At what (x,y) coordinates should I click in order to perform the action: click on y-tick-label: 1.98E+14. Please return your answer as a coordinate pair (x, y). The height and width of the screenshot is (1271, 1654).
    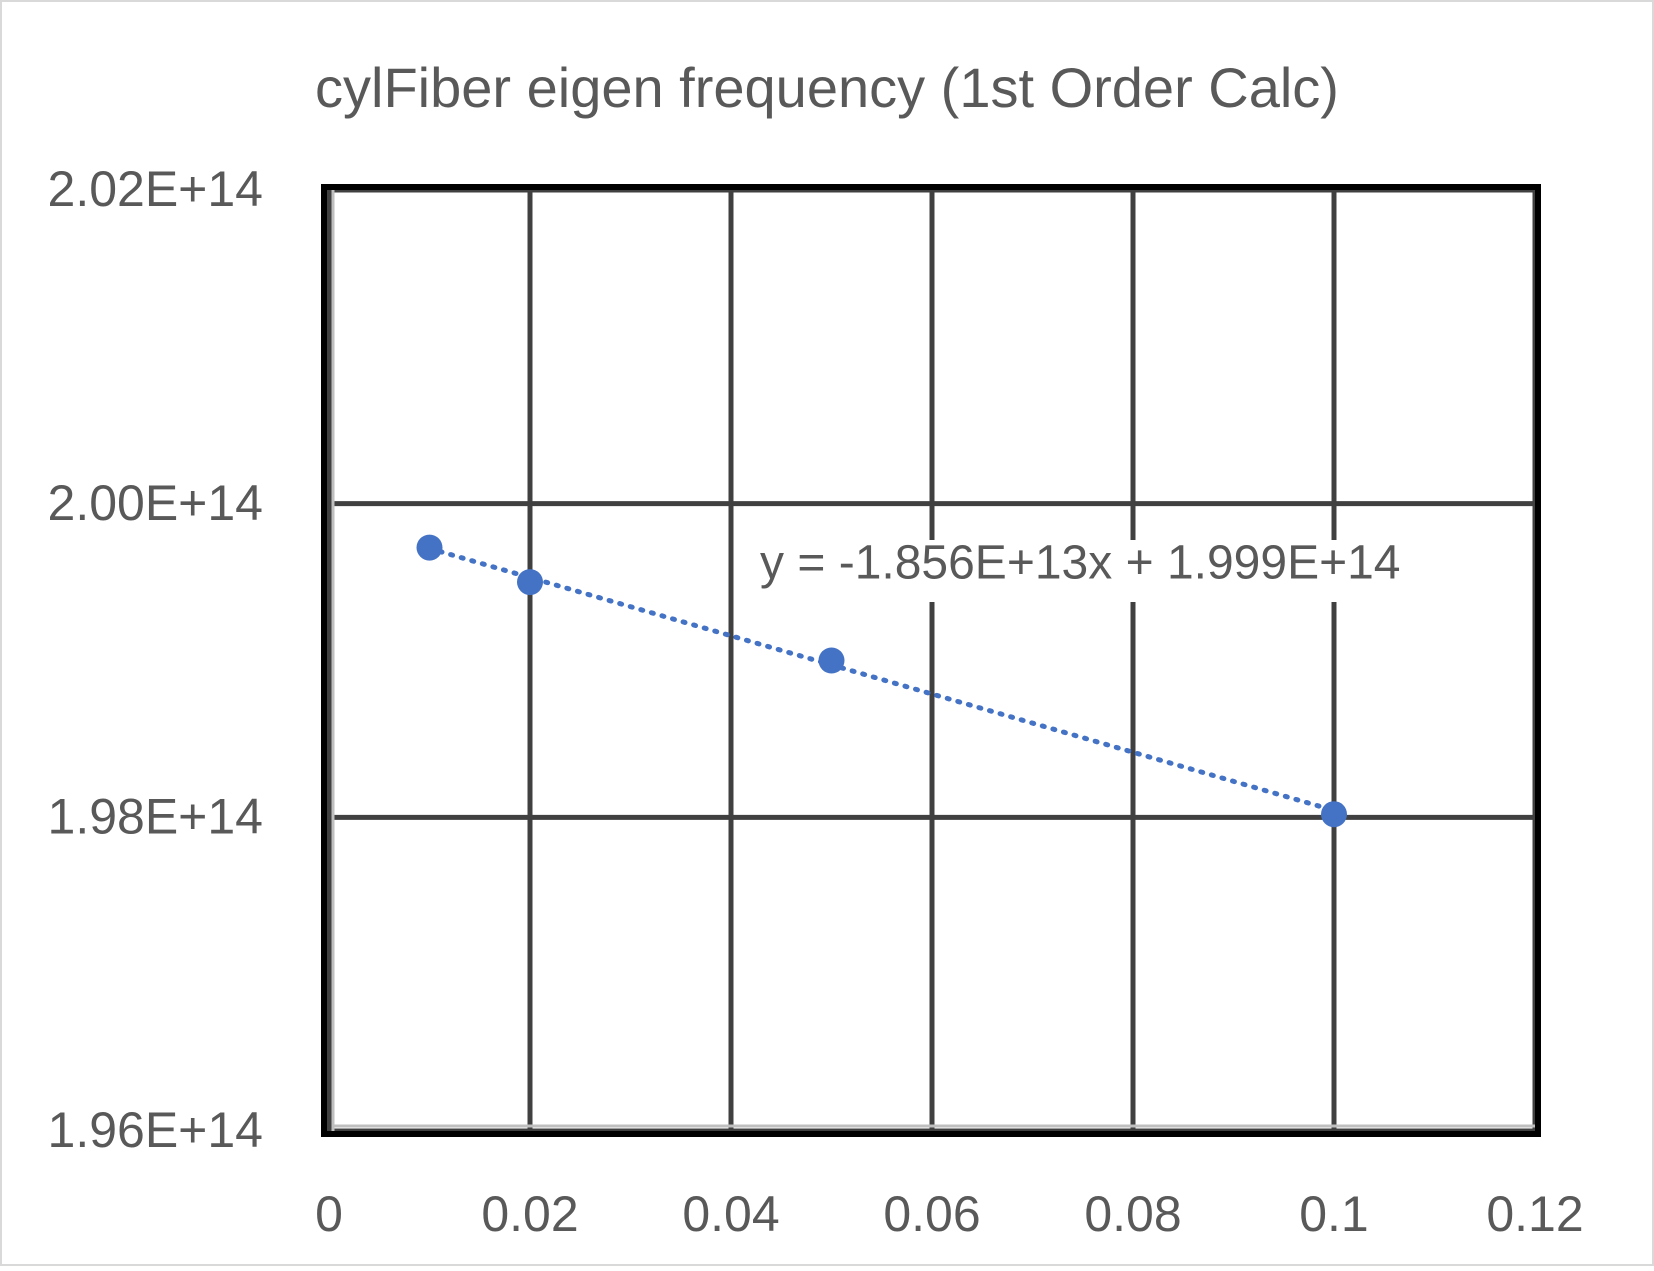
    Looking at the image, I should click on (155, 817).